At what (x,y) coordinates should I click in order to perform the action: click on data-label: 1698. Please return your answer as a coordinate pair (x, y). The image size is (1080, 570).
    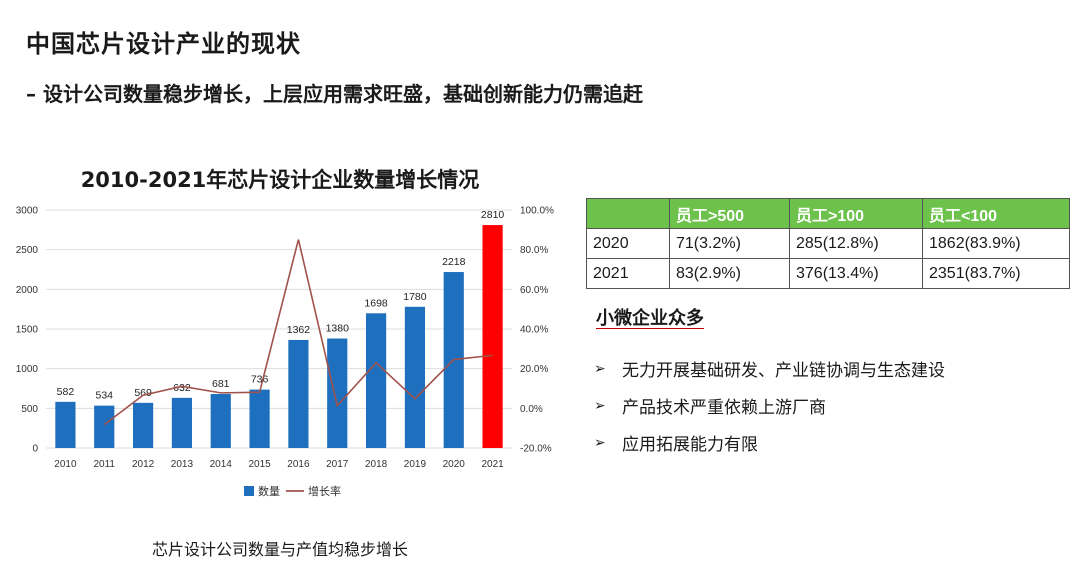
    Looking at the image, I should click on (376, 303).